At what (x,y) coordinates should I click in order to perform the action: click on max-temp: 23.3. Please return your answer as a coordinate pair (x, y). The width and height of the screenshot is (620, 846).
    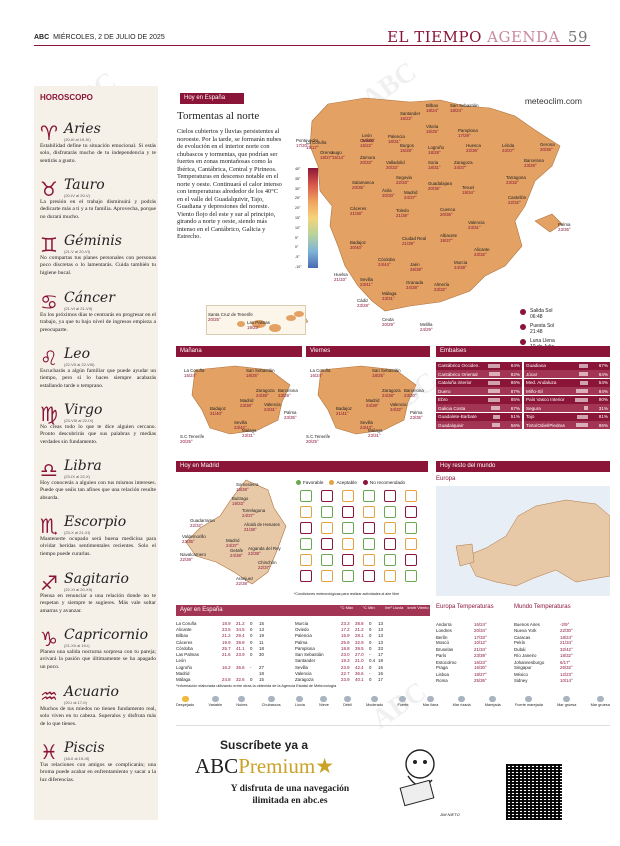
    Looking at the image, I should click on (345, 623).